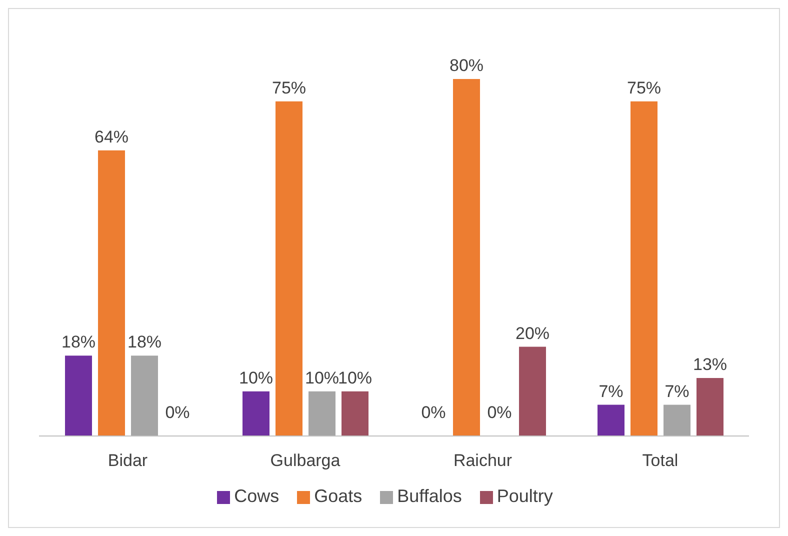 The image size is (788, 536). What do you see at coordinates (257, 496) in the screenshot?
I see `legend-label: Cows` at bounding box center [257, 496].